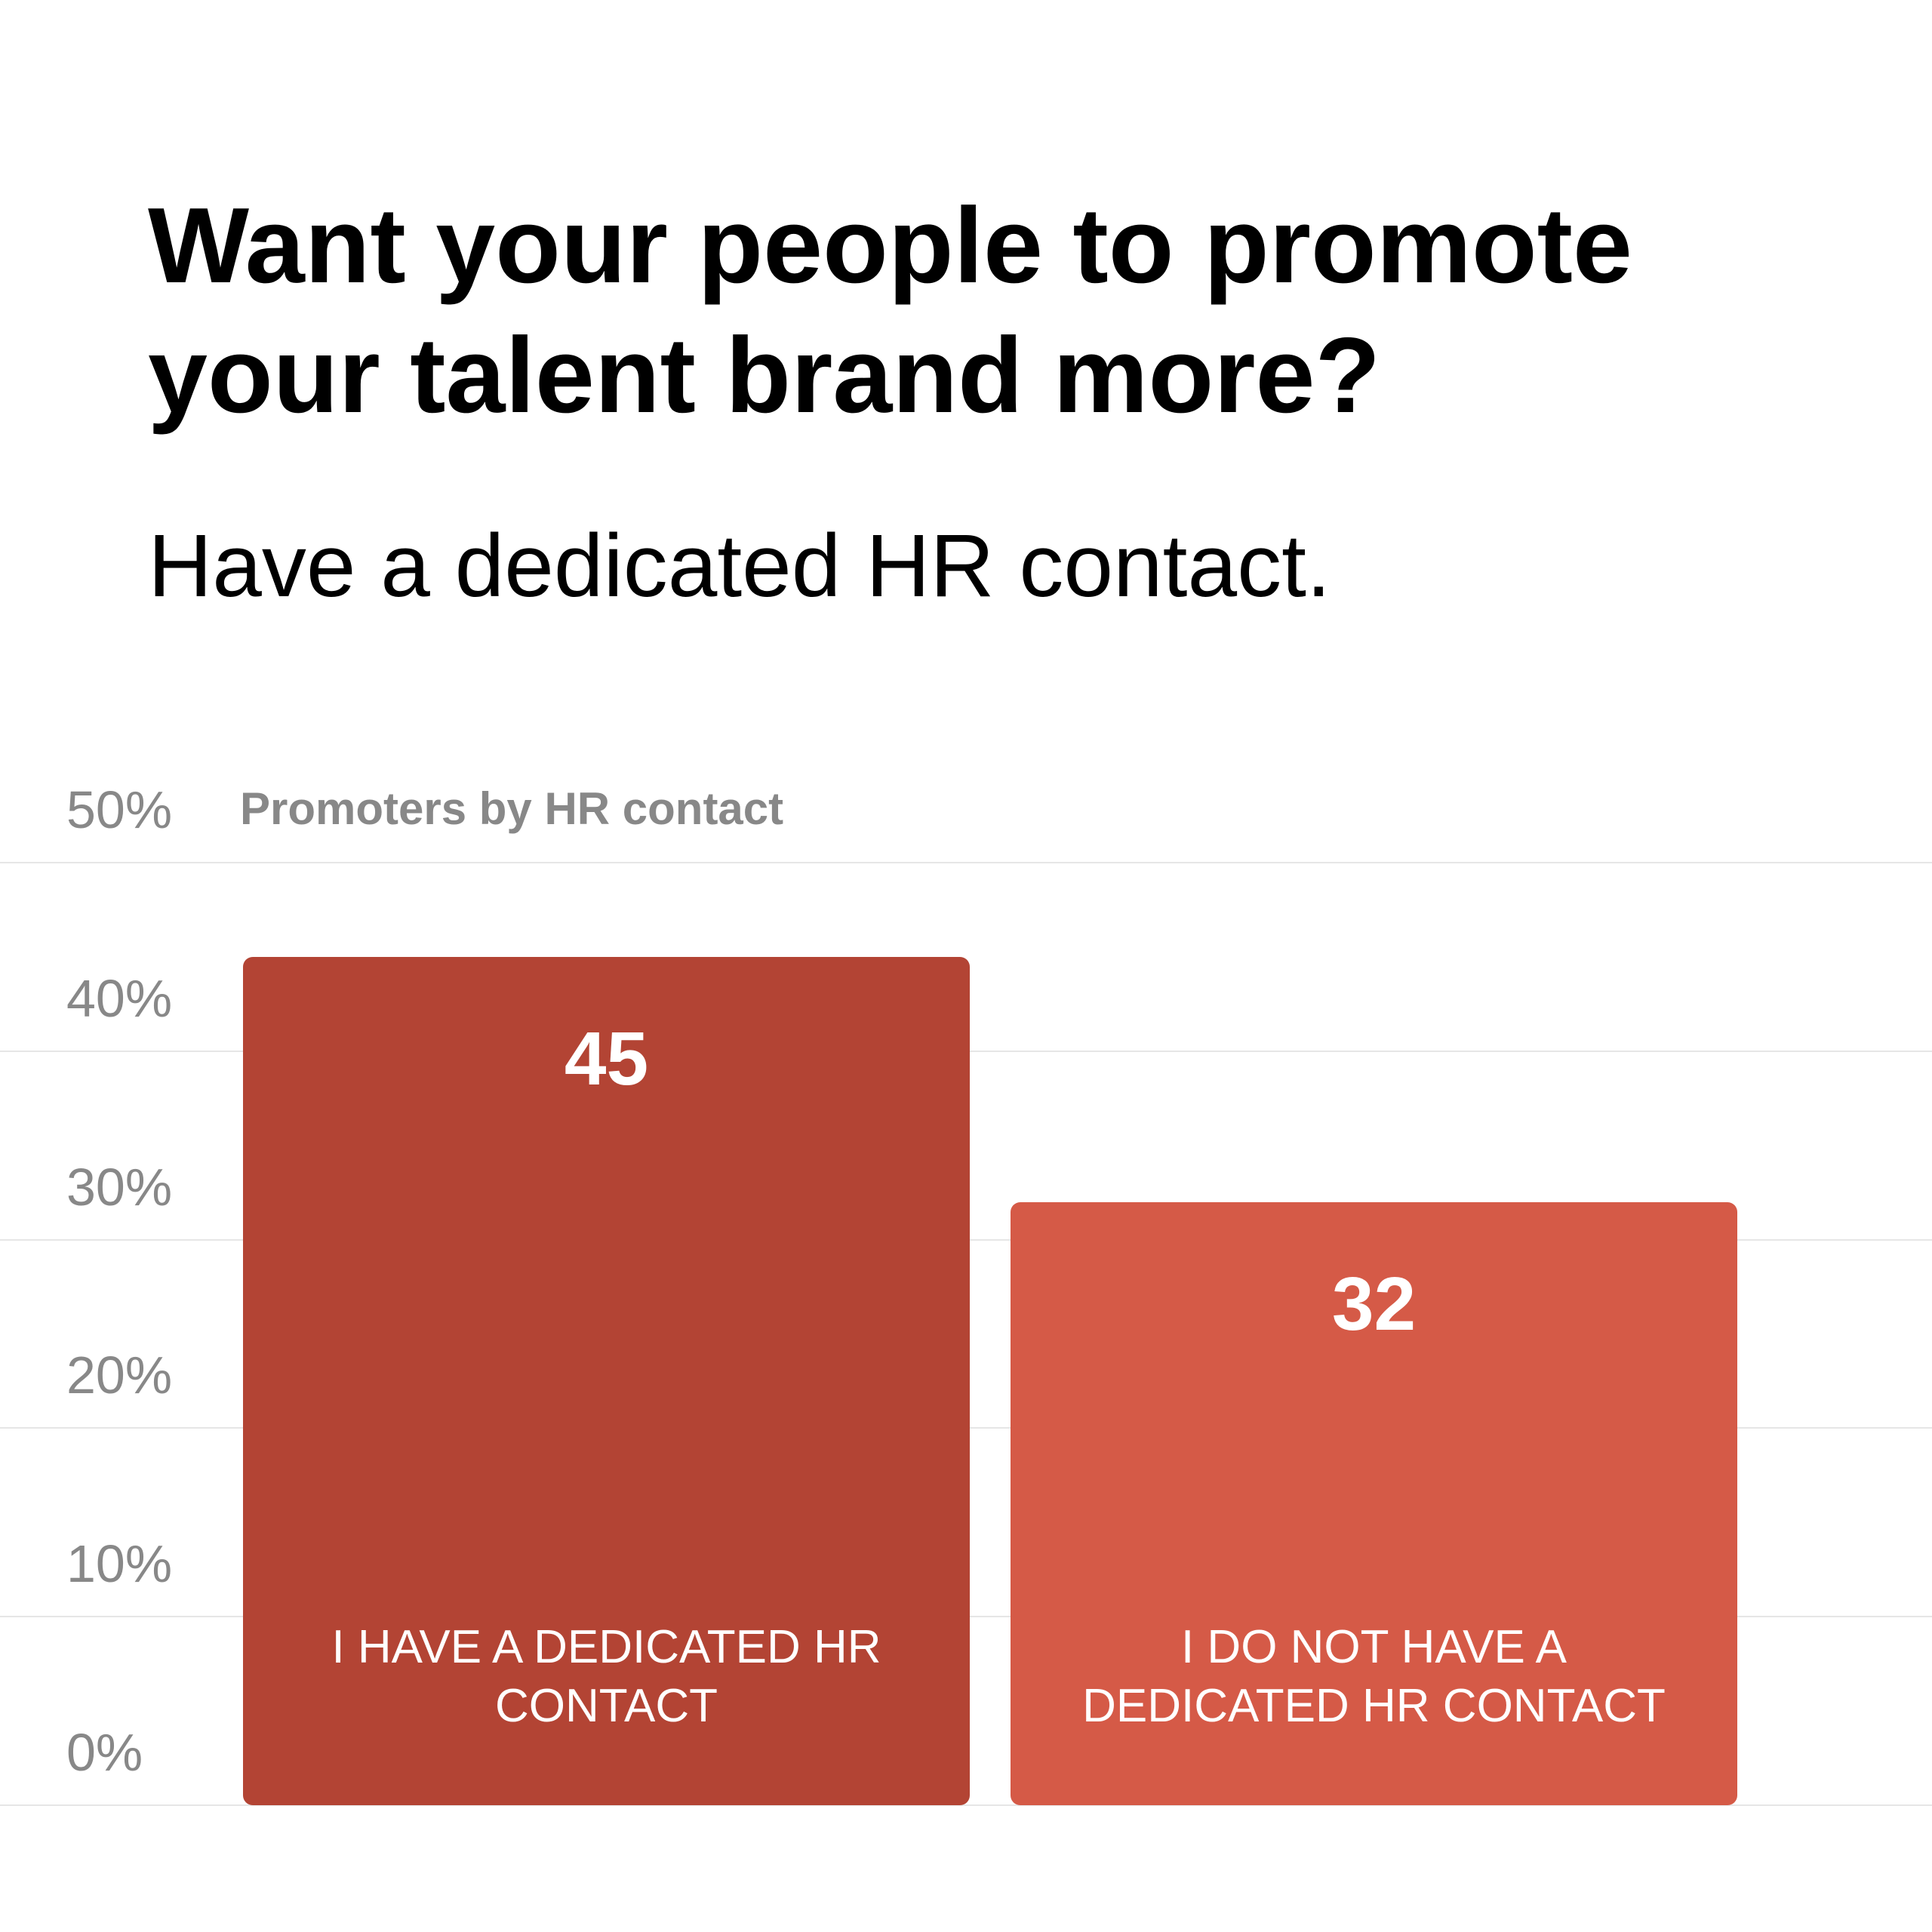  What do you see at coordinates (1374, 1303) in the screenshot?
I see `value-label: 32` at bounding box center [1374, 1303].